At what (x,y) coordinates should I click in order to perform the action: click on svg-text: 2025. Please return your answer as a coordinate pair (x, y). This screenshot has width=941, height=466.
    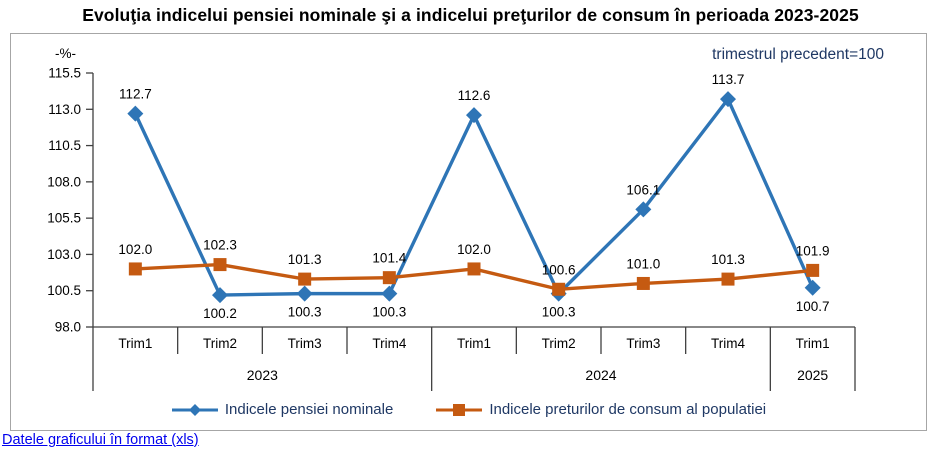
    Looking at the image, I should click on (812, 375).